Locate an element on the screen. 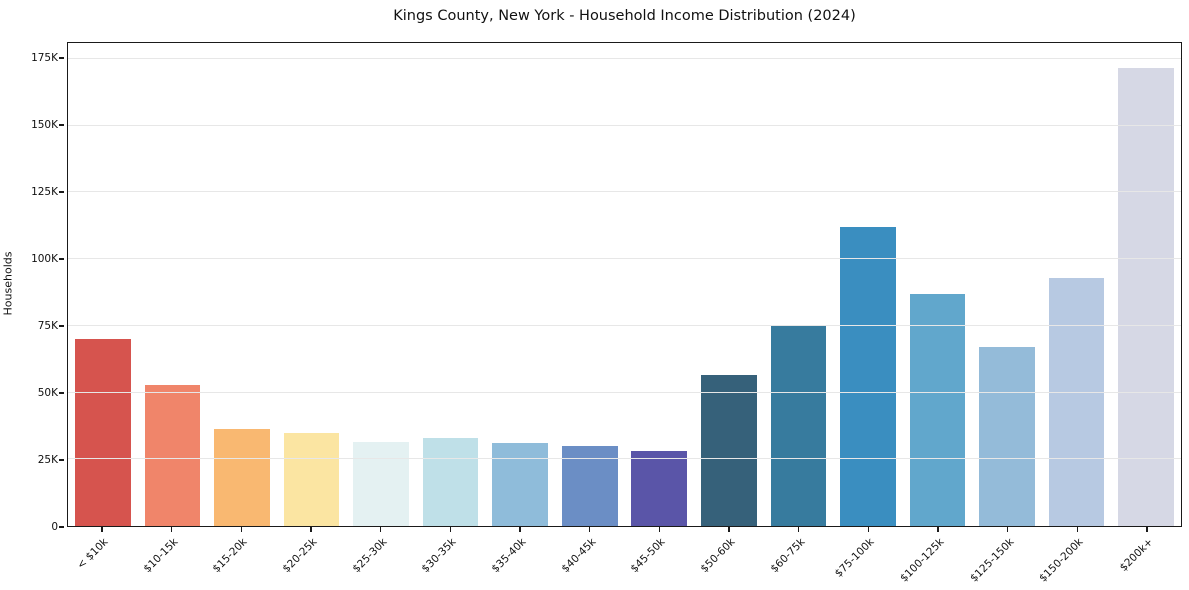 The height and width of the screenshot is (590, 1189). y-tick-label: 75K is located at coordinates (47, 325).